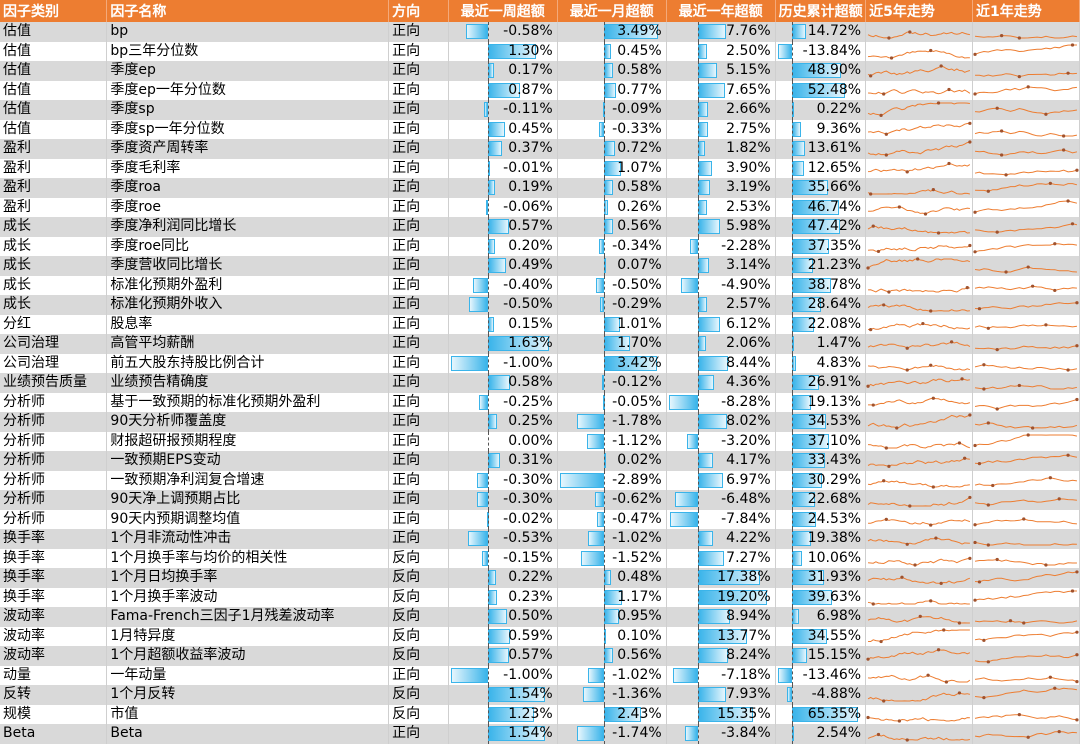 The height and width of the screenshot is (744, 1080). I want to click on cell-name: Fama-French三因子1月残差波动率, so click(248, 617).